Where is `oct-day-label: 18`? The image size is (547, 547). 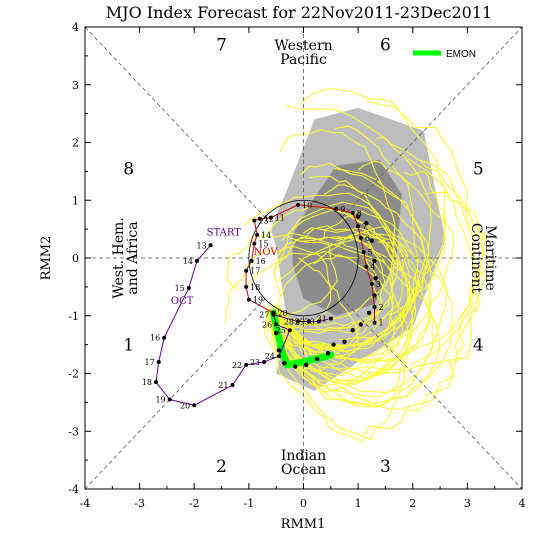 oct-day-label: 18 is located at coordinates (147, 382).